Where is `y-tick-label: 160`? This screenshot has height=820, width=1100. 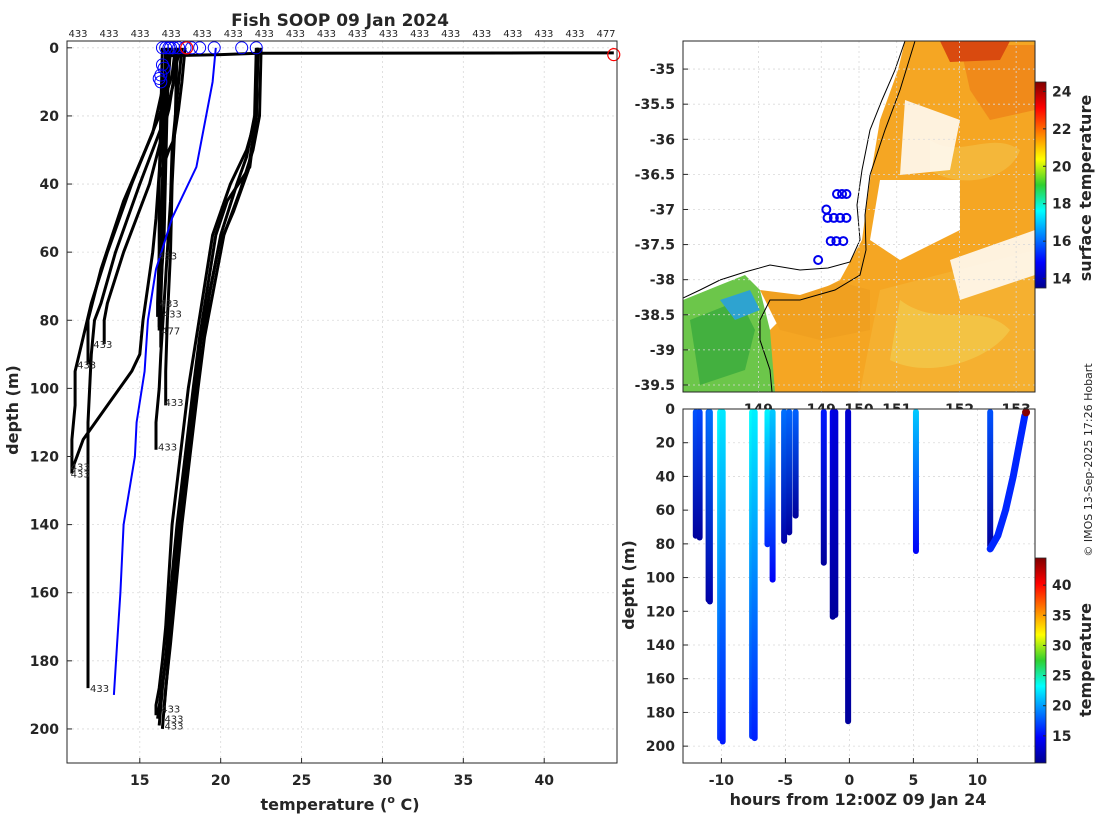 y-tick-label: 160 is located at coordinates (44, 594).